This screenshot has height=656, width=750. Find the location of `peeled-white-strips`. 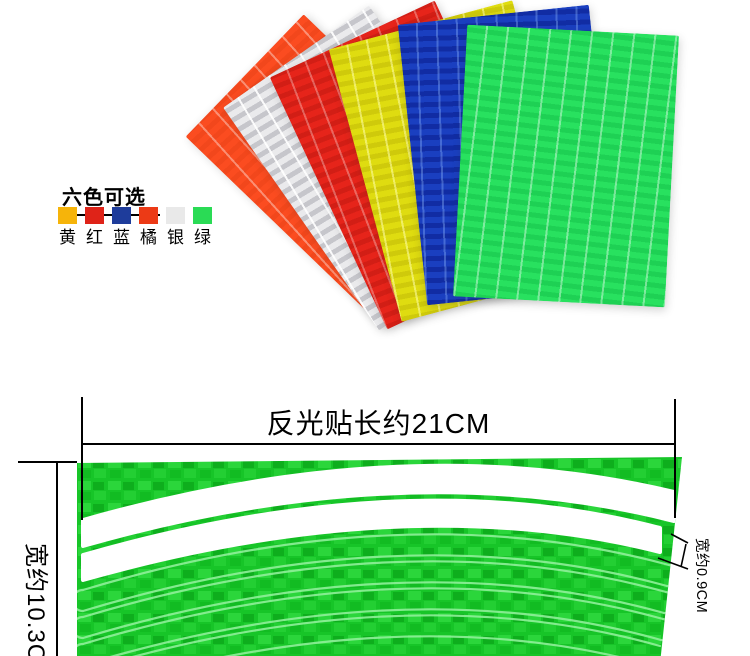

peeled-white-strips is located at coordinates (378, 522).